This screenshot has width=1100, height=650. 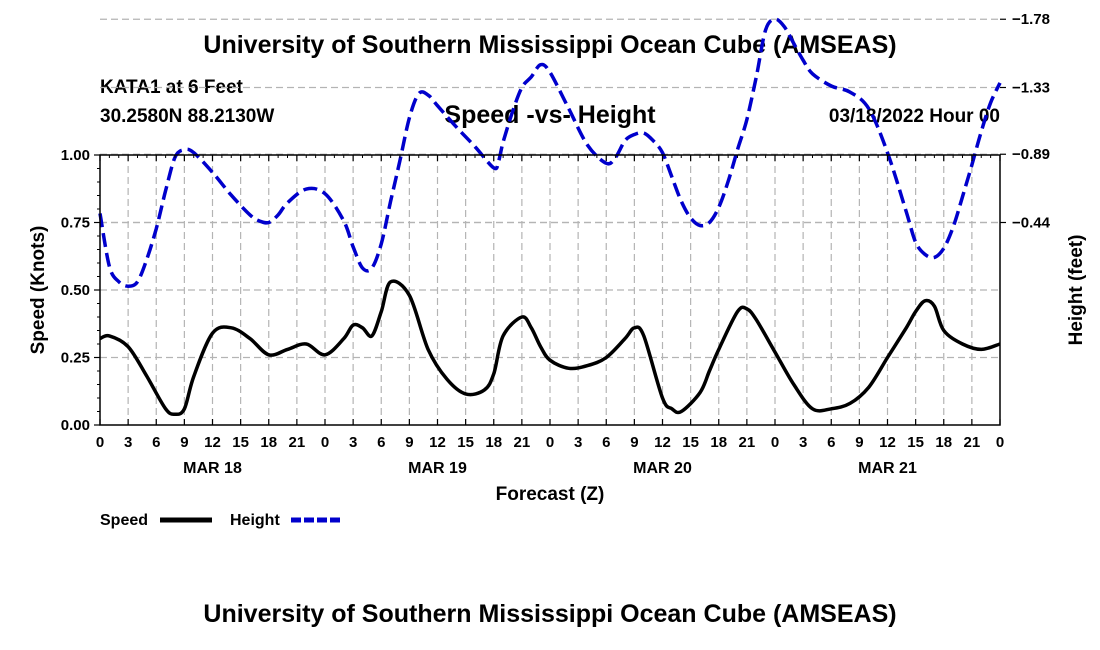 I want to click on y-tick-label: 0.75, so click(x=75, y=223).